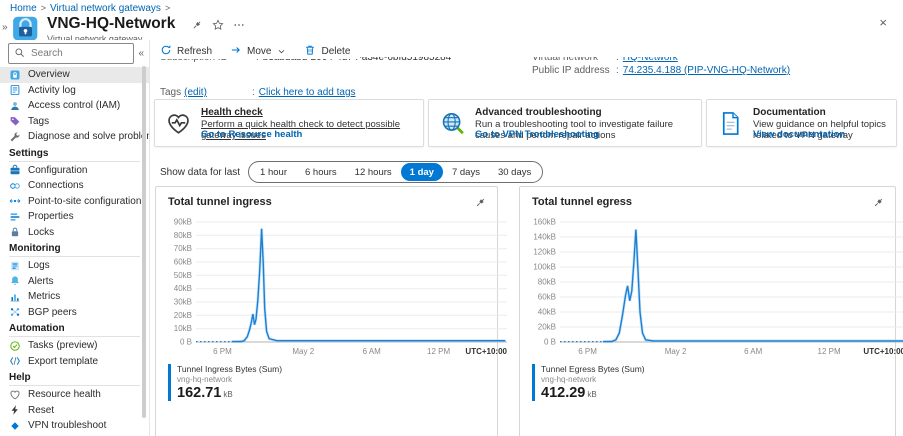  What do you see at coordinates (197, 25) in the screenshot?
I see `pin-title-button` at bounding box center [197, 25].